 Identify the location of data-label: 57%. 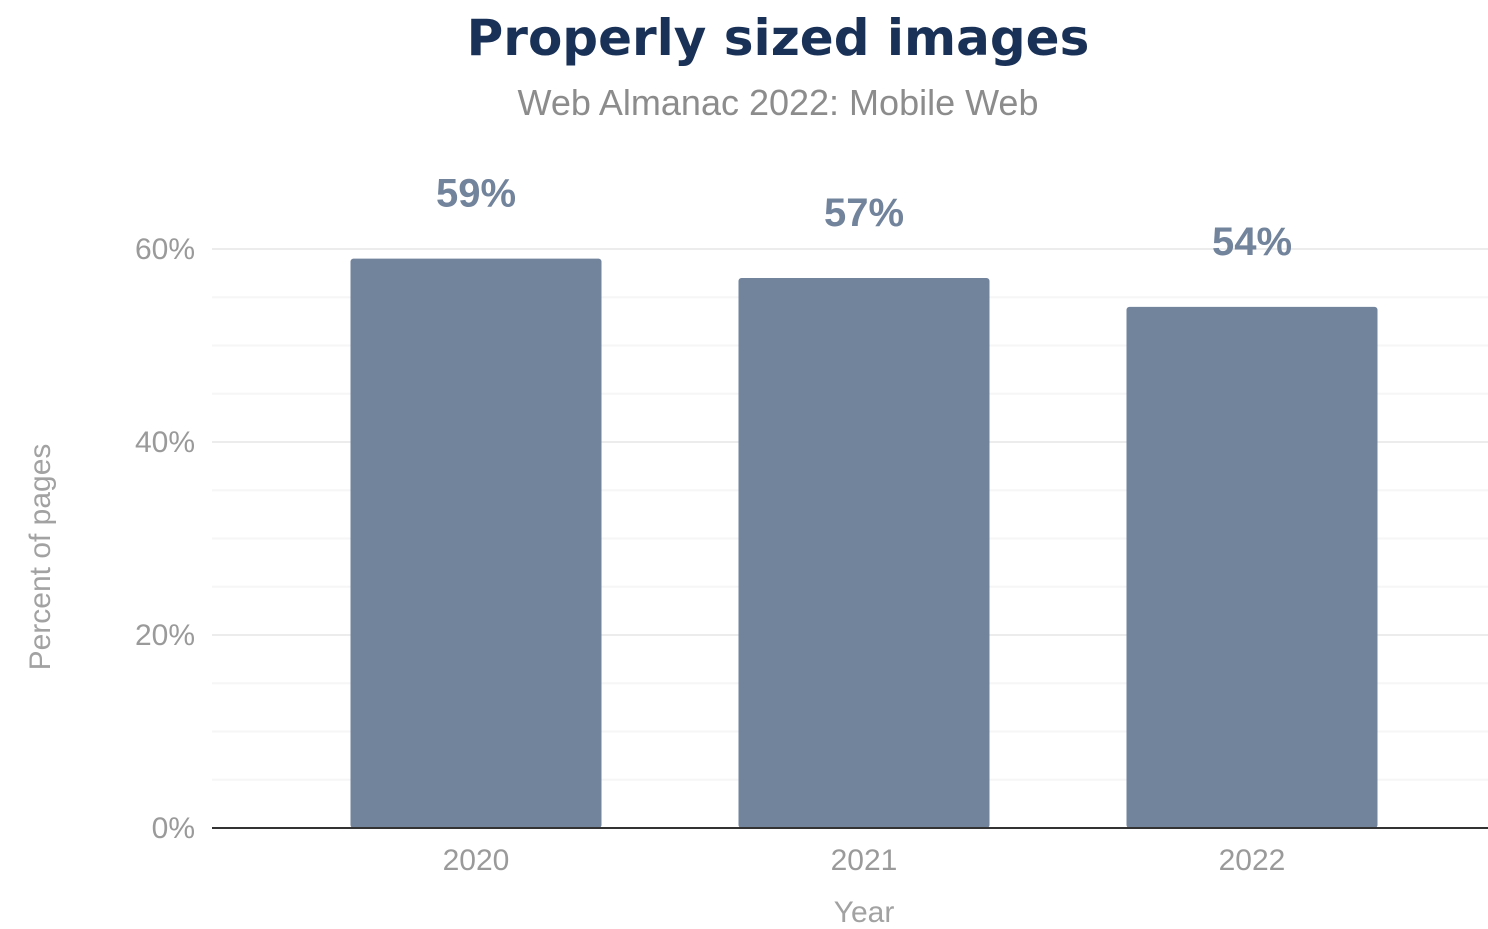
(864, 213).